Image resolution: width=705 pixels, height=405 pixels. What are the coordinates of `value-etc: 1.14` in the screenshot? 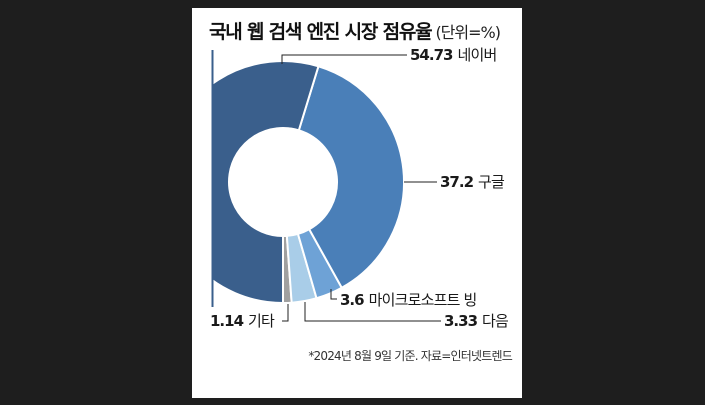 It's located at (227, 321).